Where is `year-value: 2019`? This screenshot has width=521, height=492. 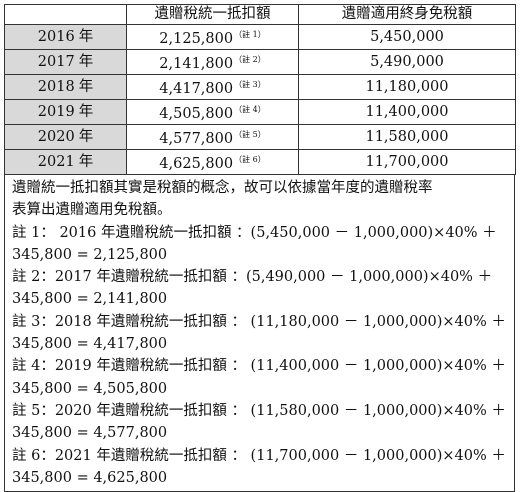 year-value: 2019 is located at coordinates (56, 111).